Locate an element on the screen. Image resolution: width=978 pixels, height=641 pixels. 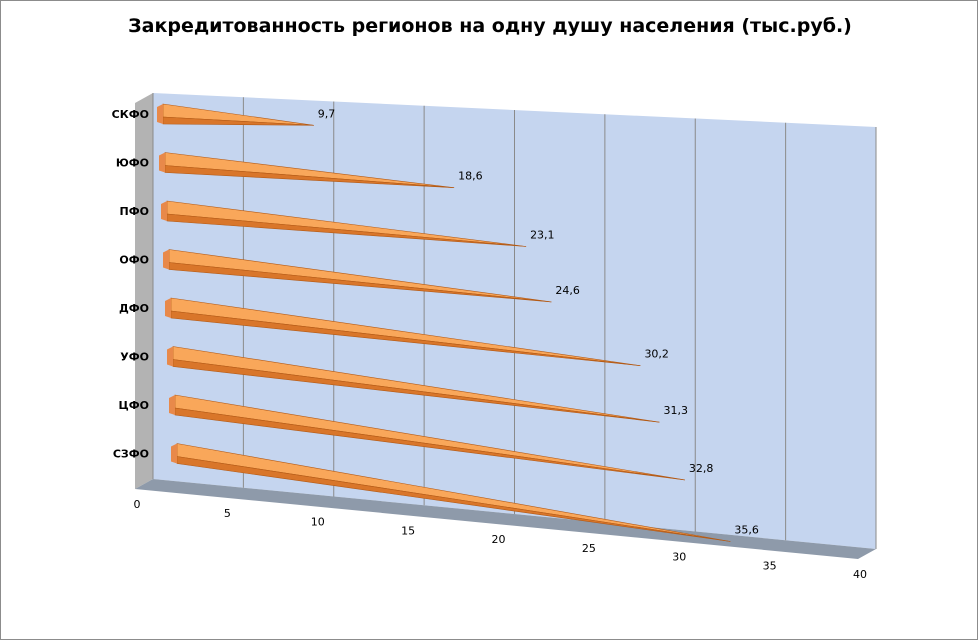
data-label: 18,6 is located at coordinates (470, 176).